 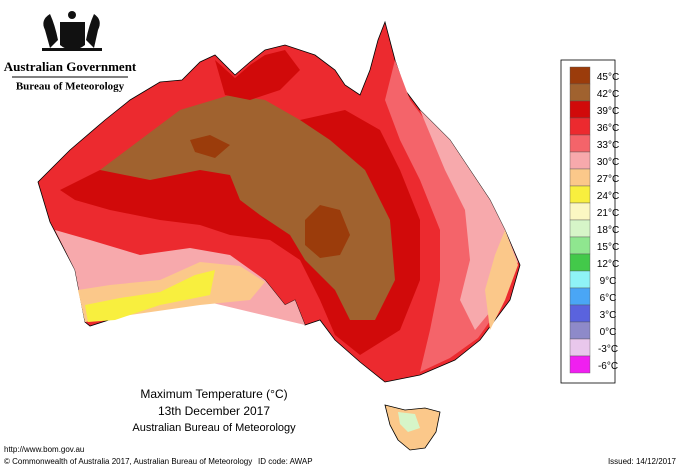 What do you see at coordinates (608, 230) in the screenshot?
I see `legend-label: 18°C` at bounding box center [608, 230].